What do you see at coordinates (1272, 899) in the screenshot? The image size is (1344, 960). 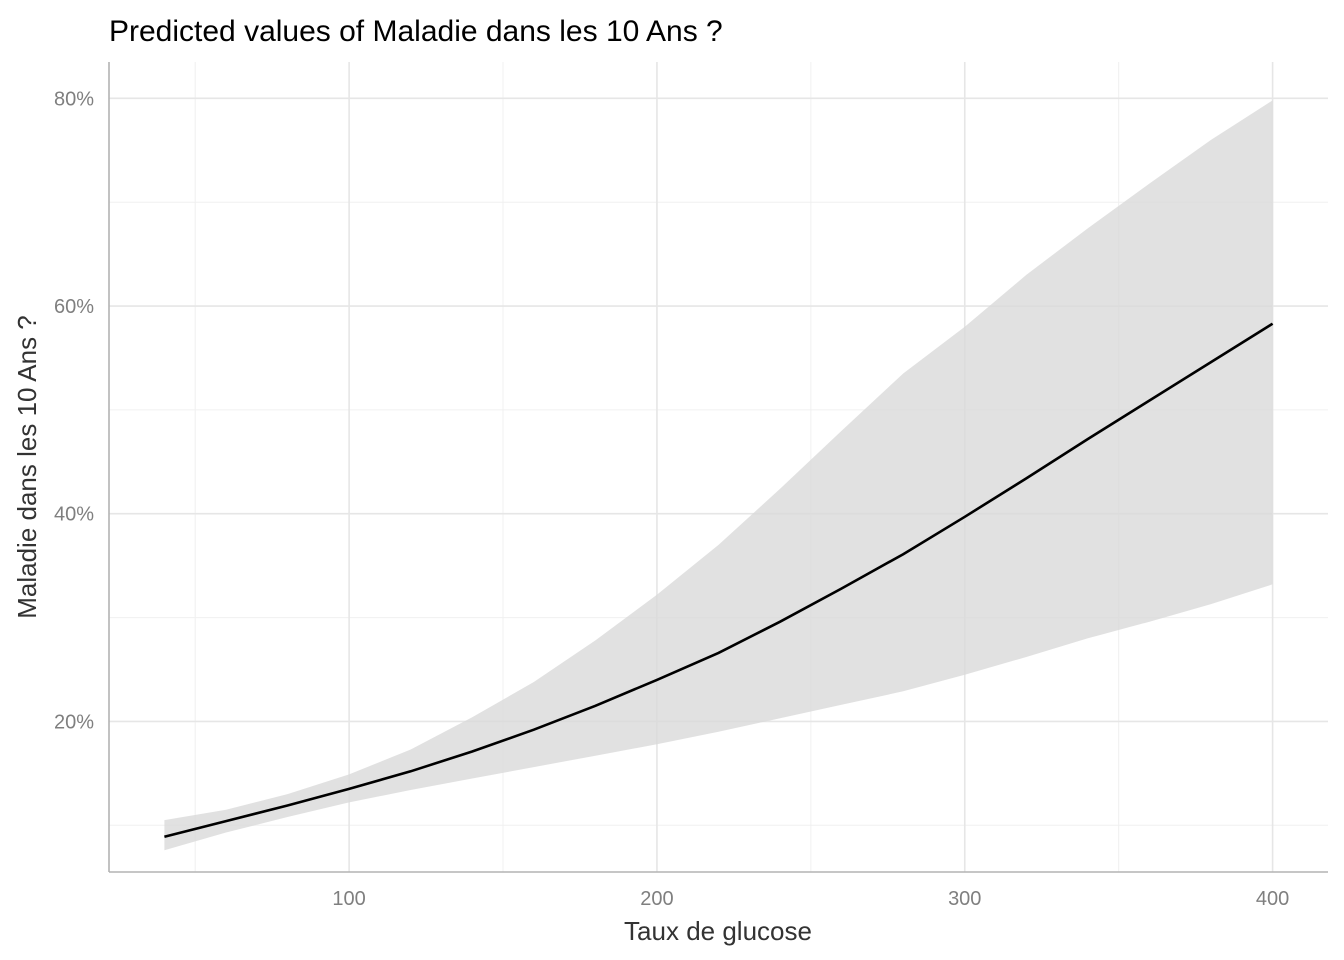 I see `x-tick-label: 400` at bounding box center [1272, 899].